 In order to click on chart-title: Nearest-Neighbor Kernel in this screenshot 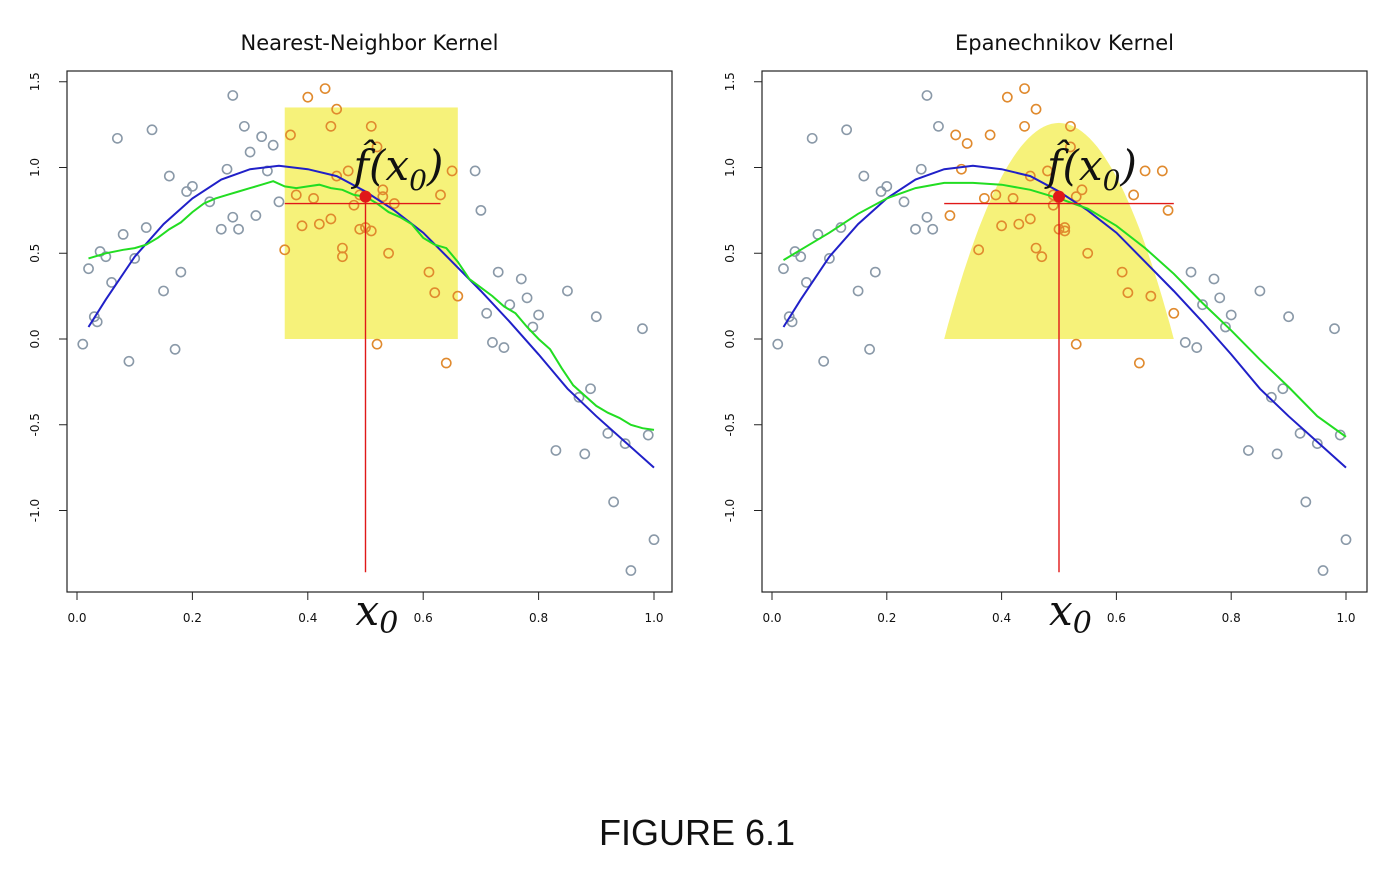, I will do `click(370, 43)`.